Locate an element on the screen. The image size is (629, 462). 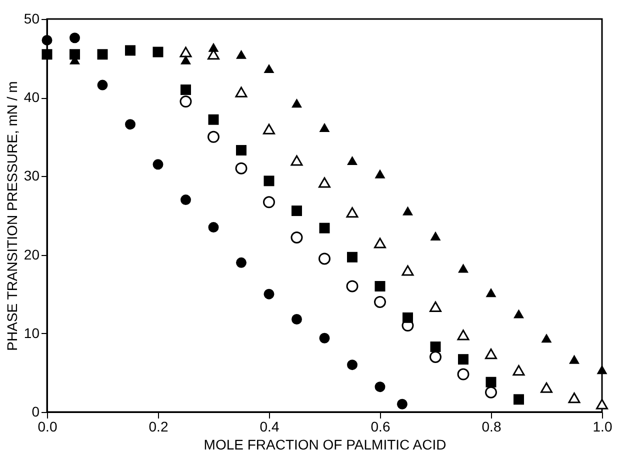
x-tick-label: 0.8 is located at coordinates (492, 426).